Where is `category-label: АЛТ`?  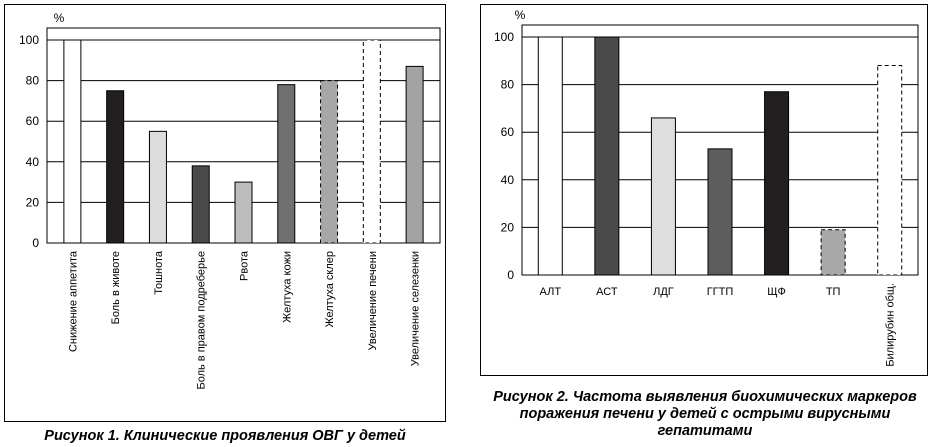 category-label: АЛТ is located at coordinates (551, 292).